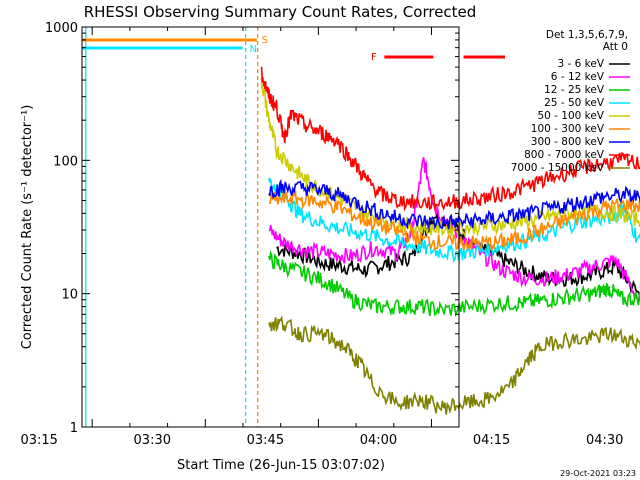 The width and height of the screenshot is (640, 480). I want to click on y-tick-label: 100, so click(65, 161).